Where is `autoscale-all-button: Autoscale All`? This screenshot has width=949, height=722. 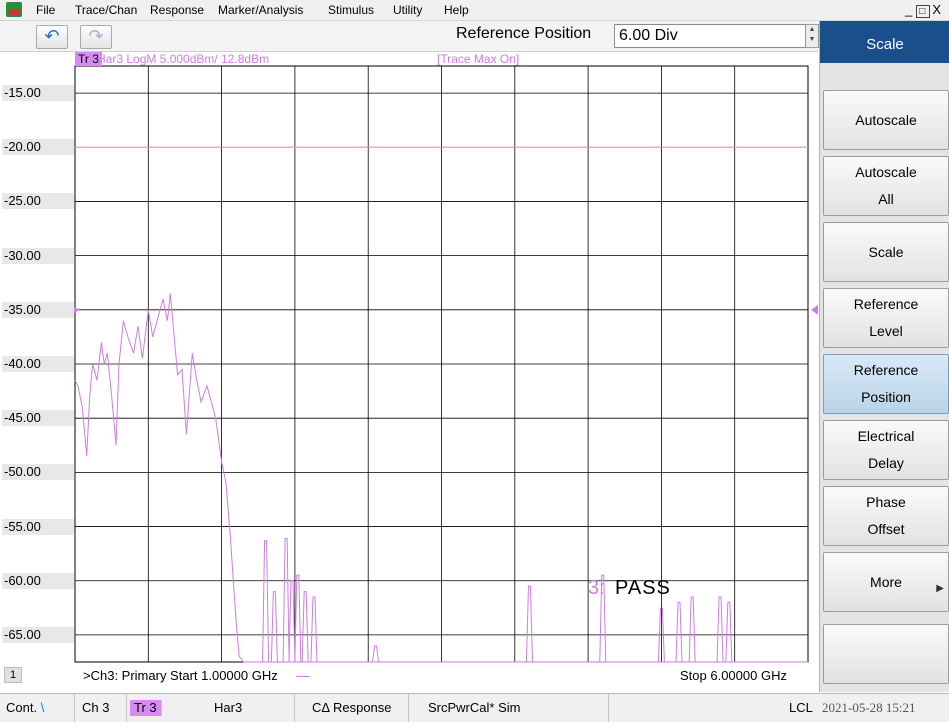 autoscale-all-button: Autoscale All is located at coordinates (886, 186).